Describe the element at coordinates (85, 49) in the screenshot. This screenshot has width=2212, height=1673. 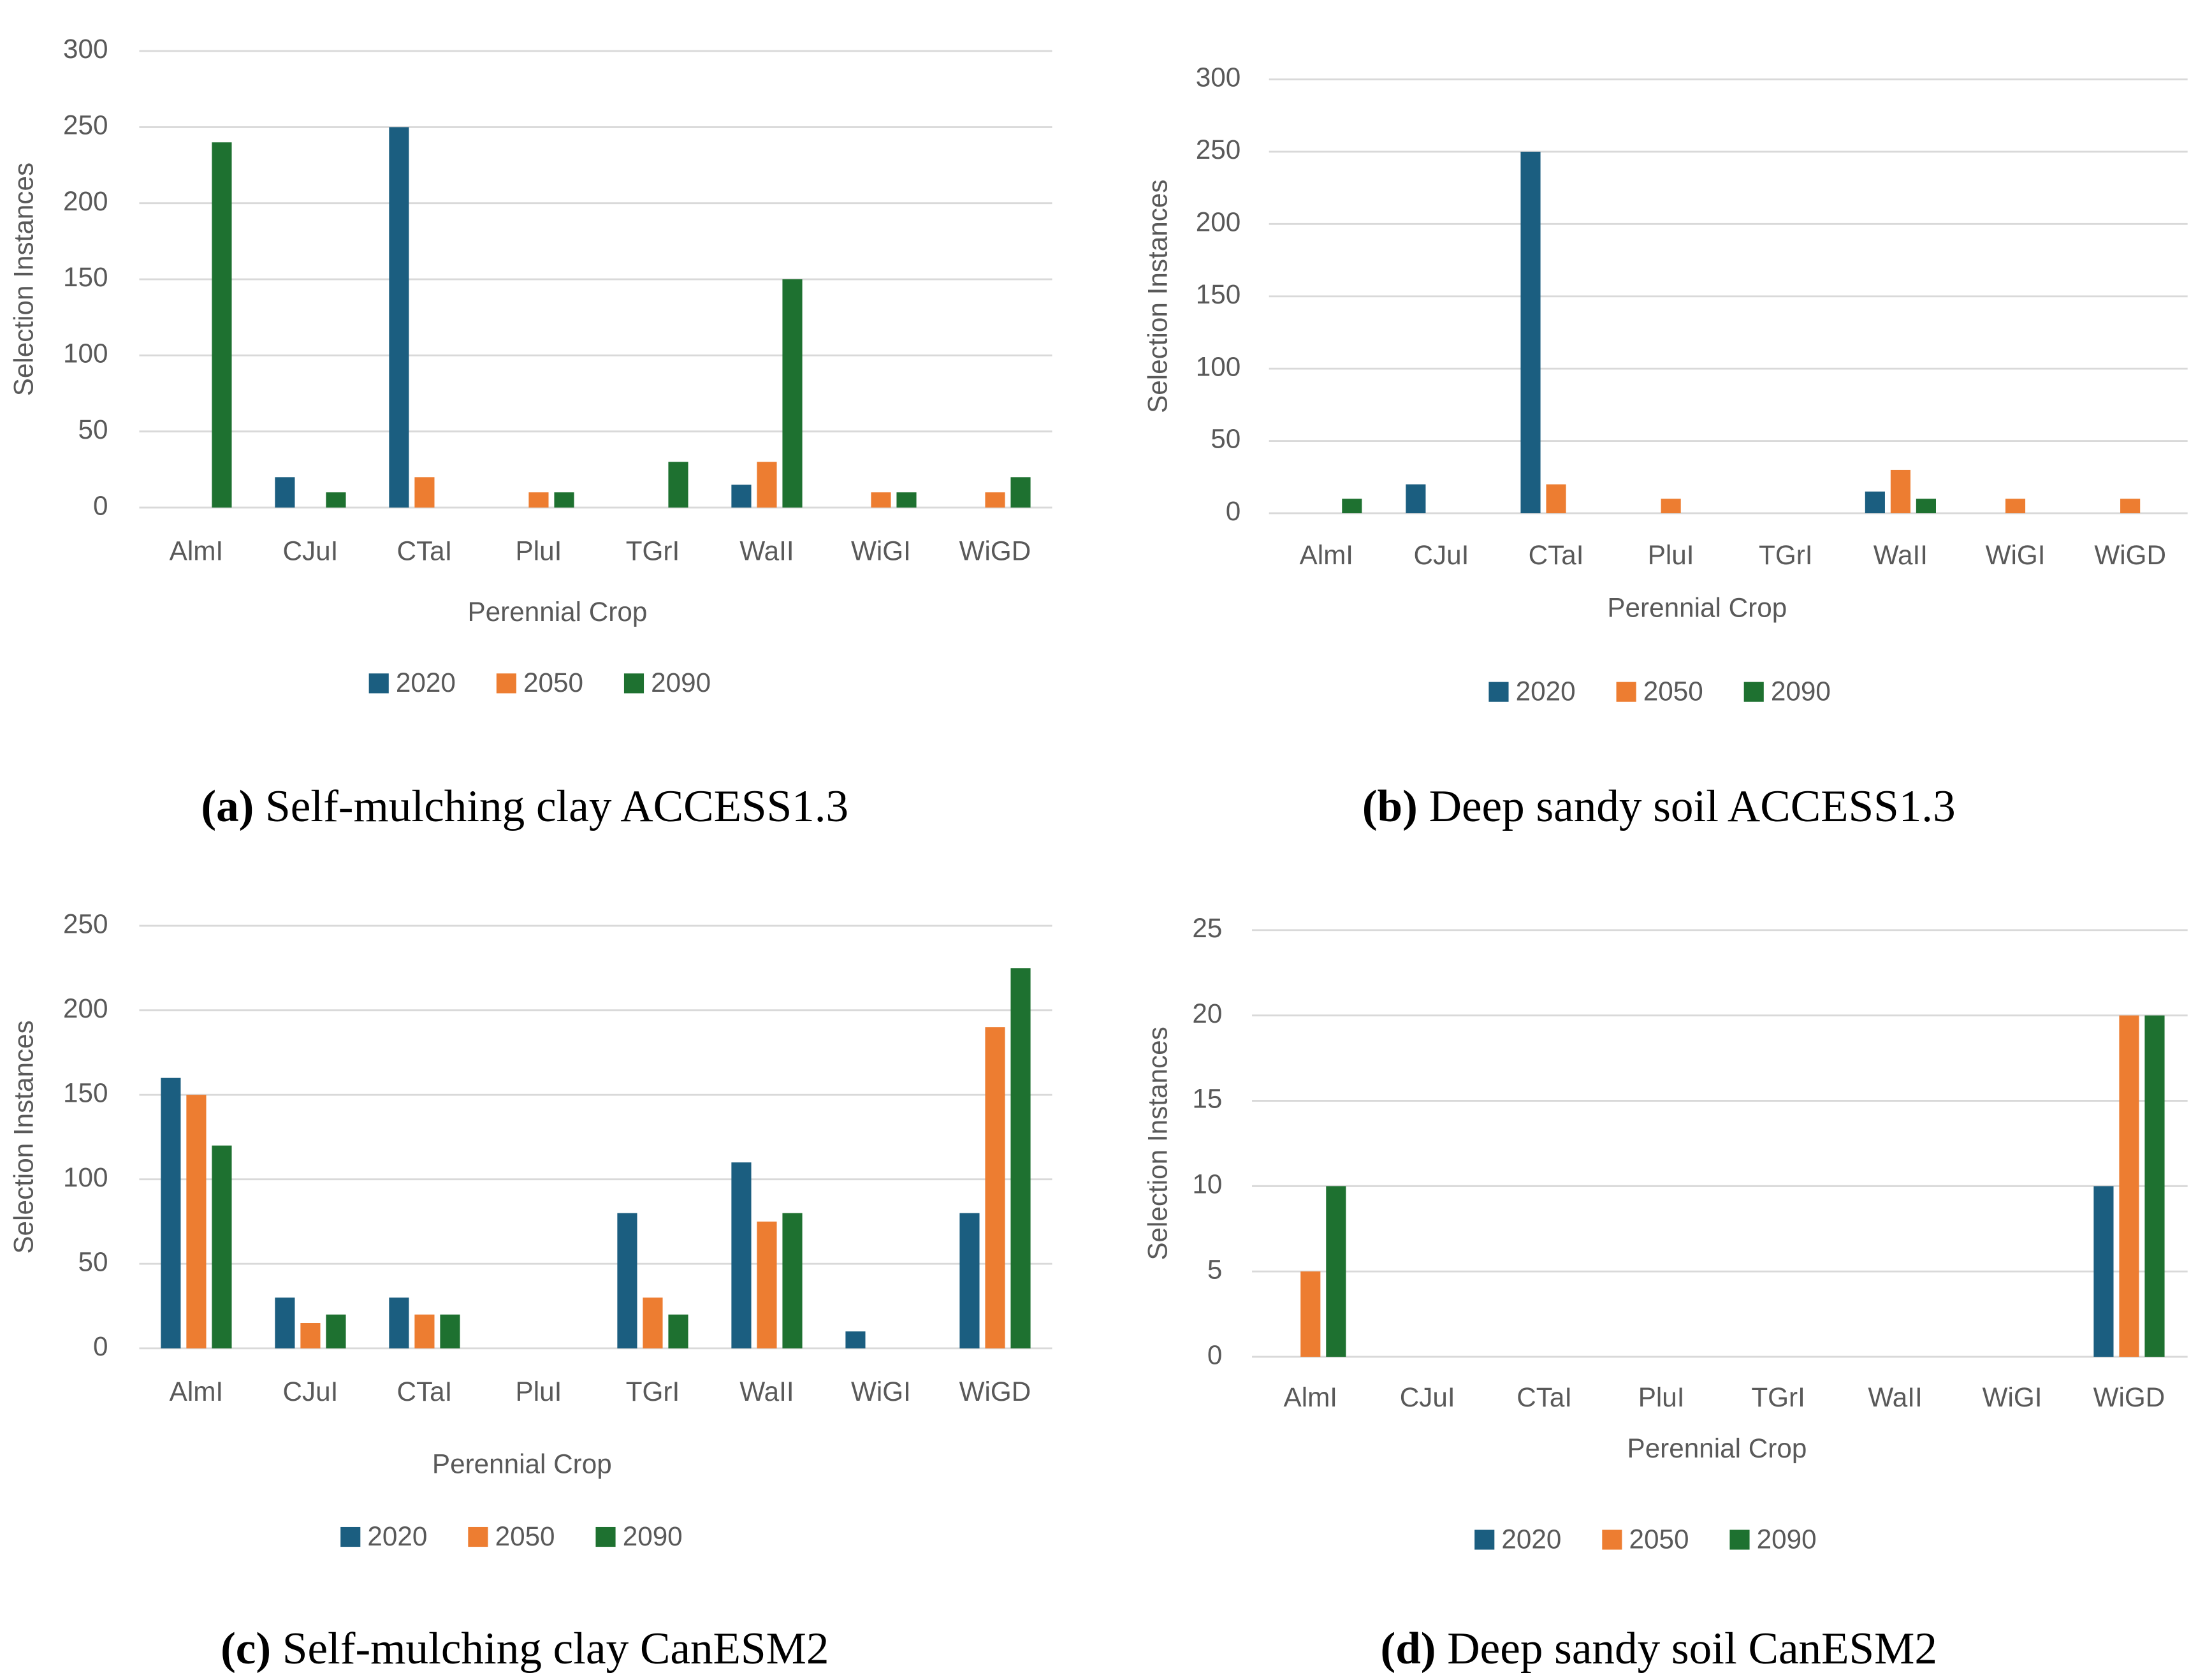
I see `y-tick-label: 300` at that location.